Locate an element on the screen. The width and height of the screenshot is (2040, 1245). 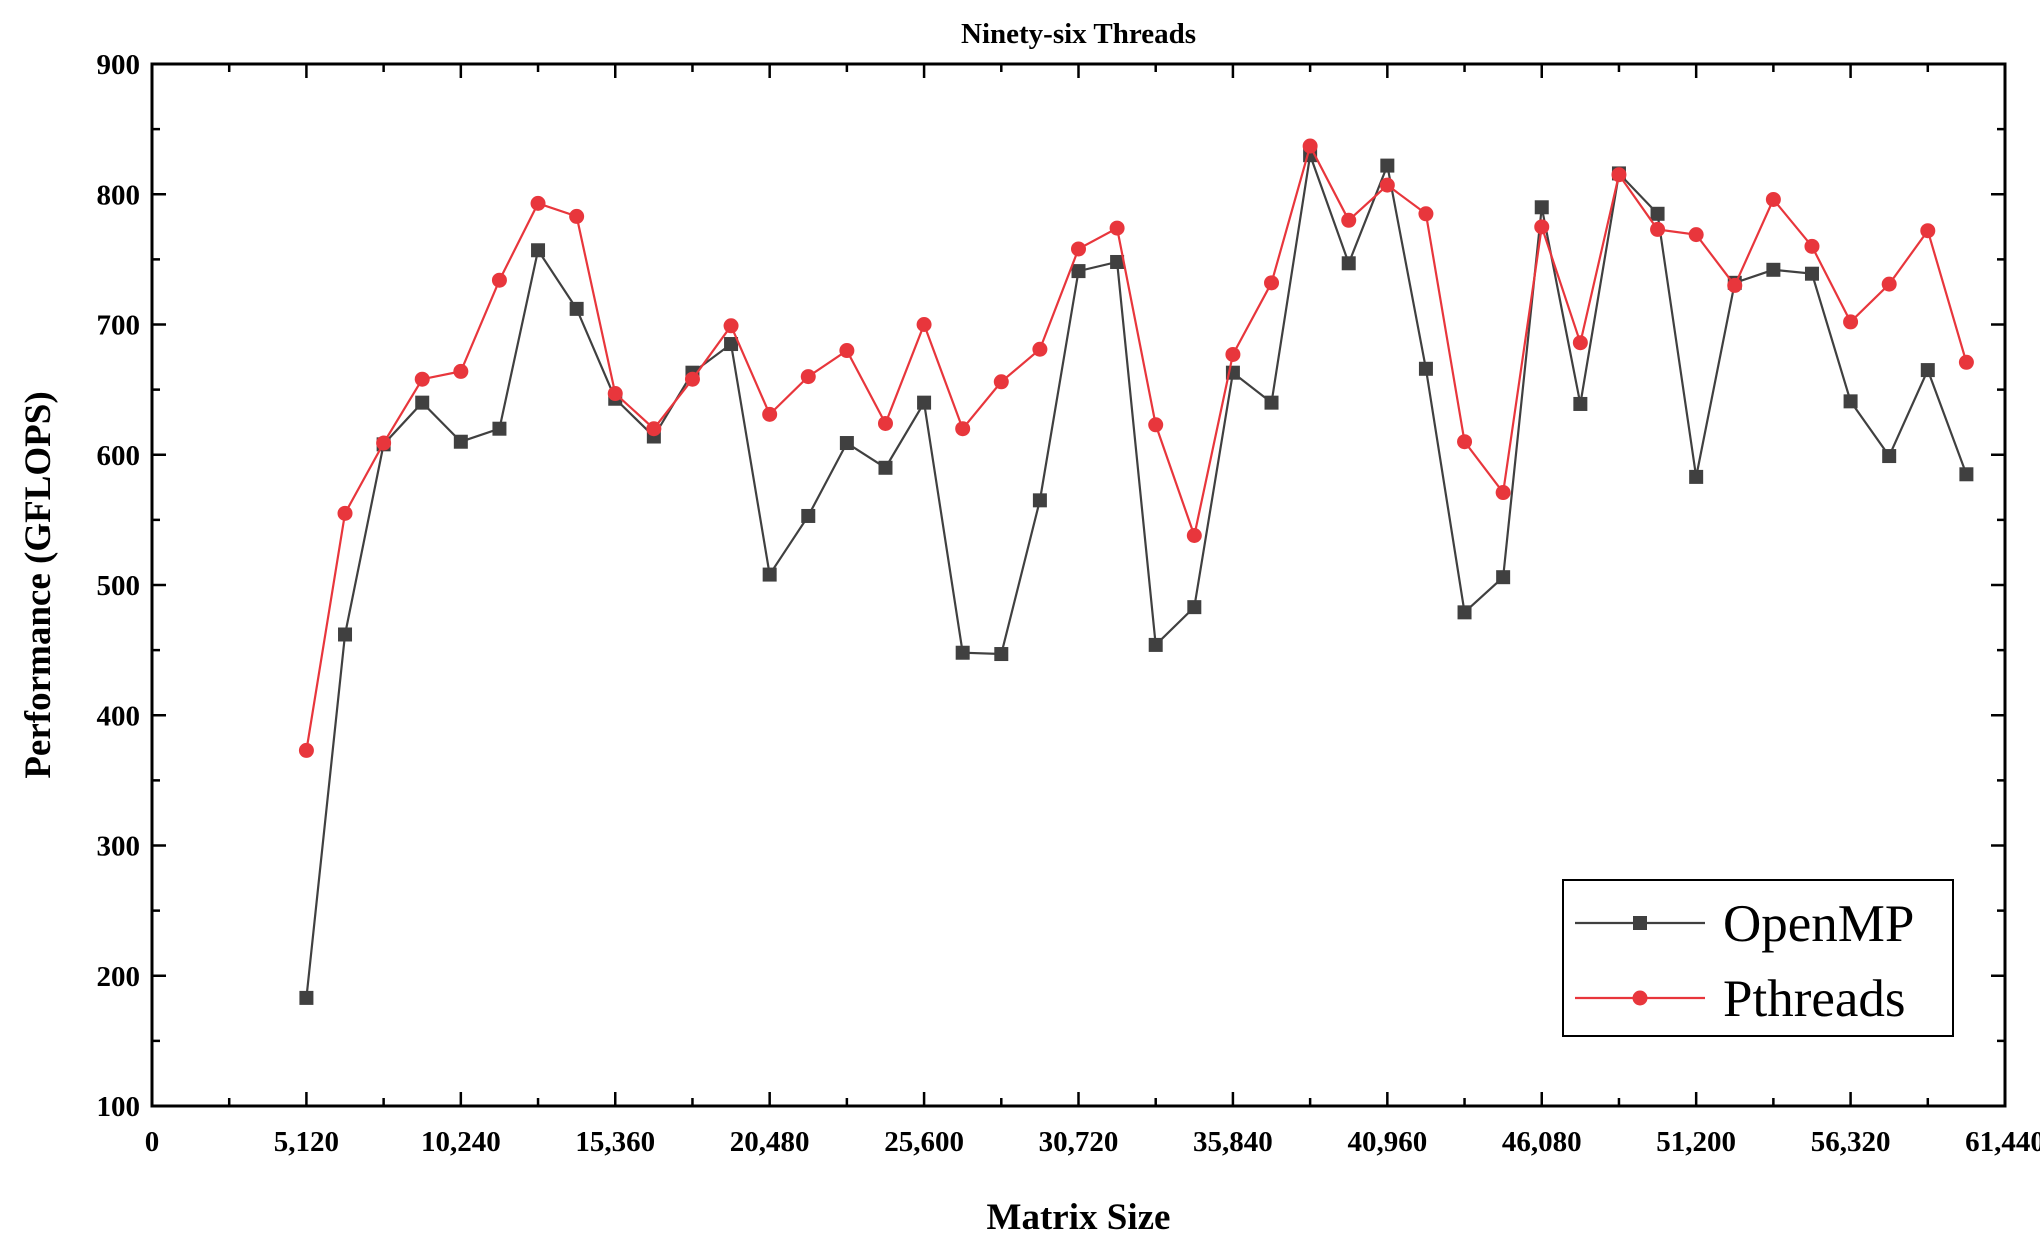
legend-box is located at coordinates (1758, 958).